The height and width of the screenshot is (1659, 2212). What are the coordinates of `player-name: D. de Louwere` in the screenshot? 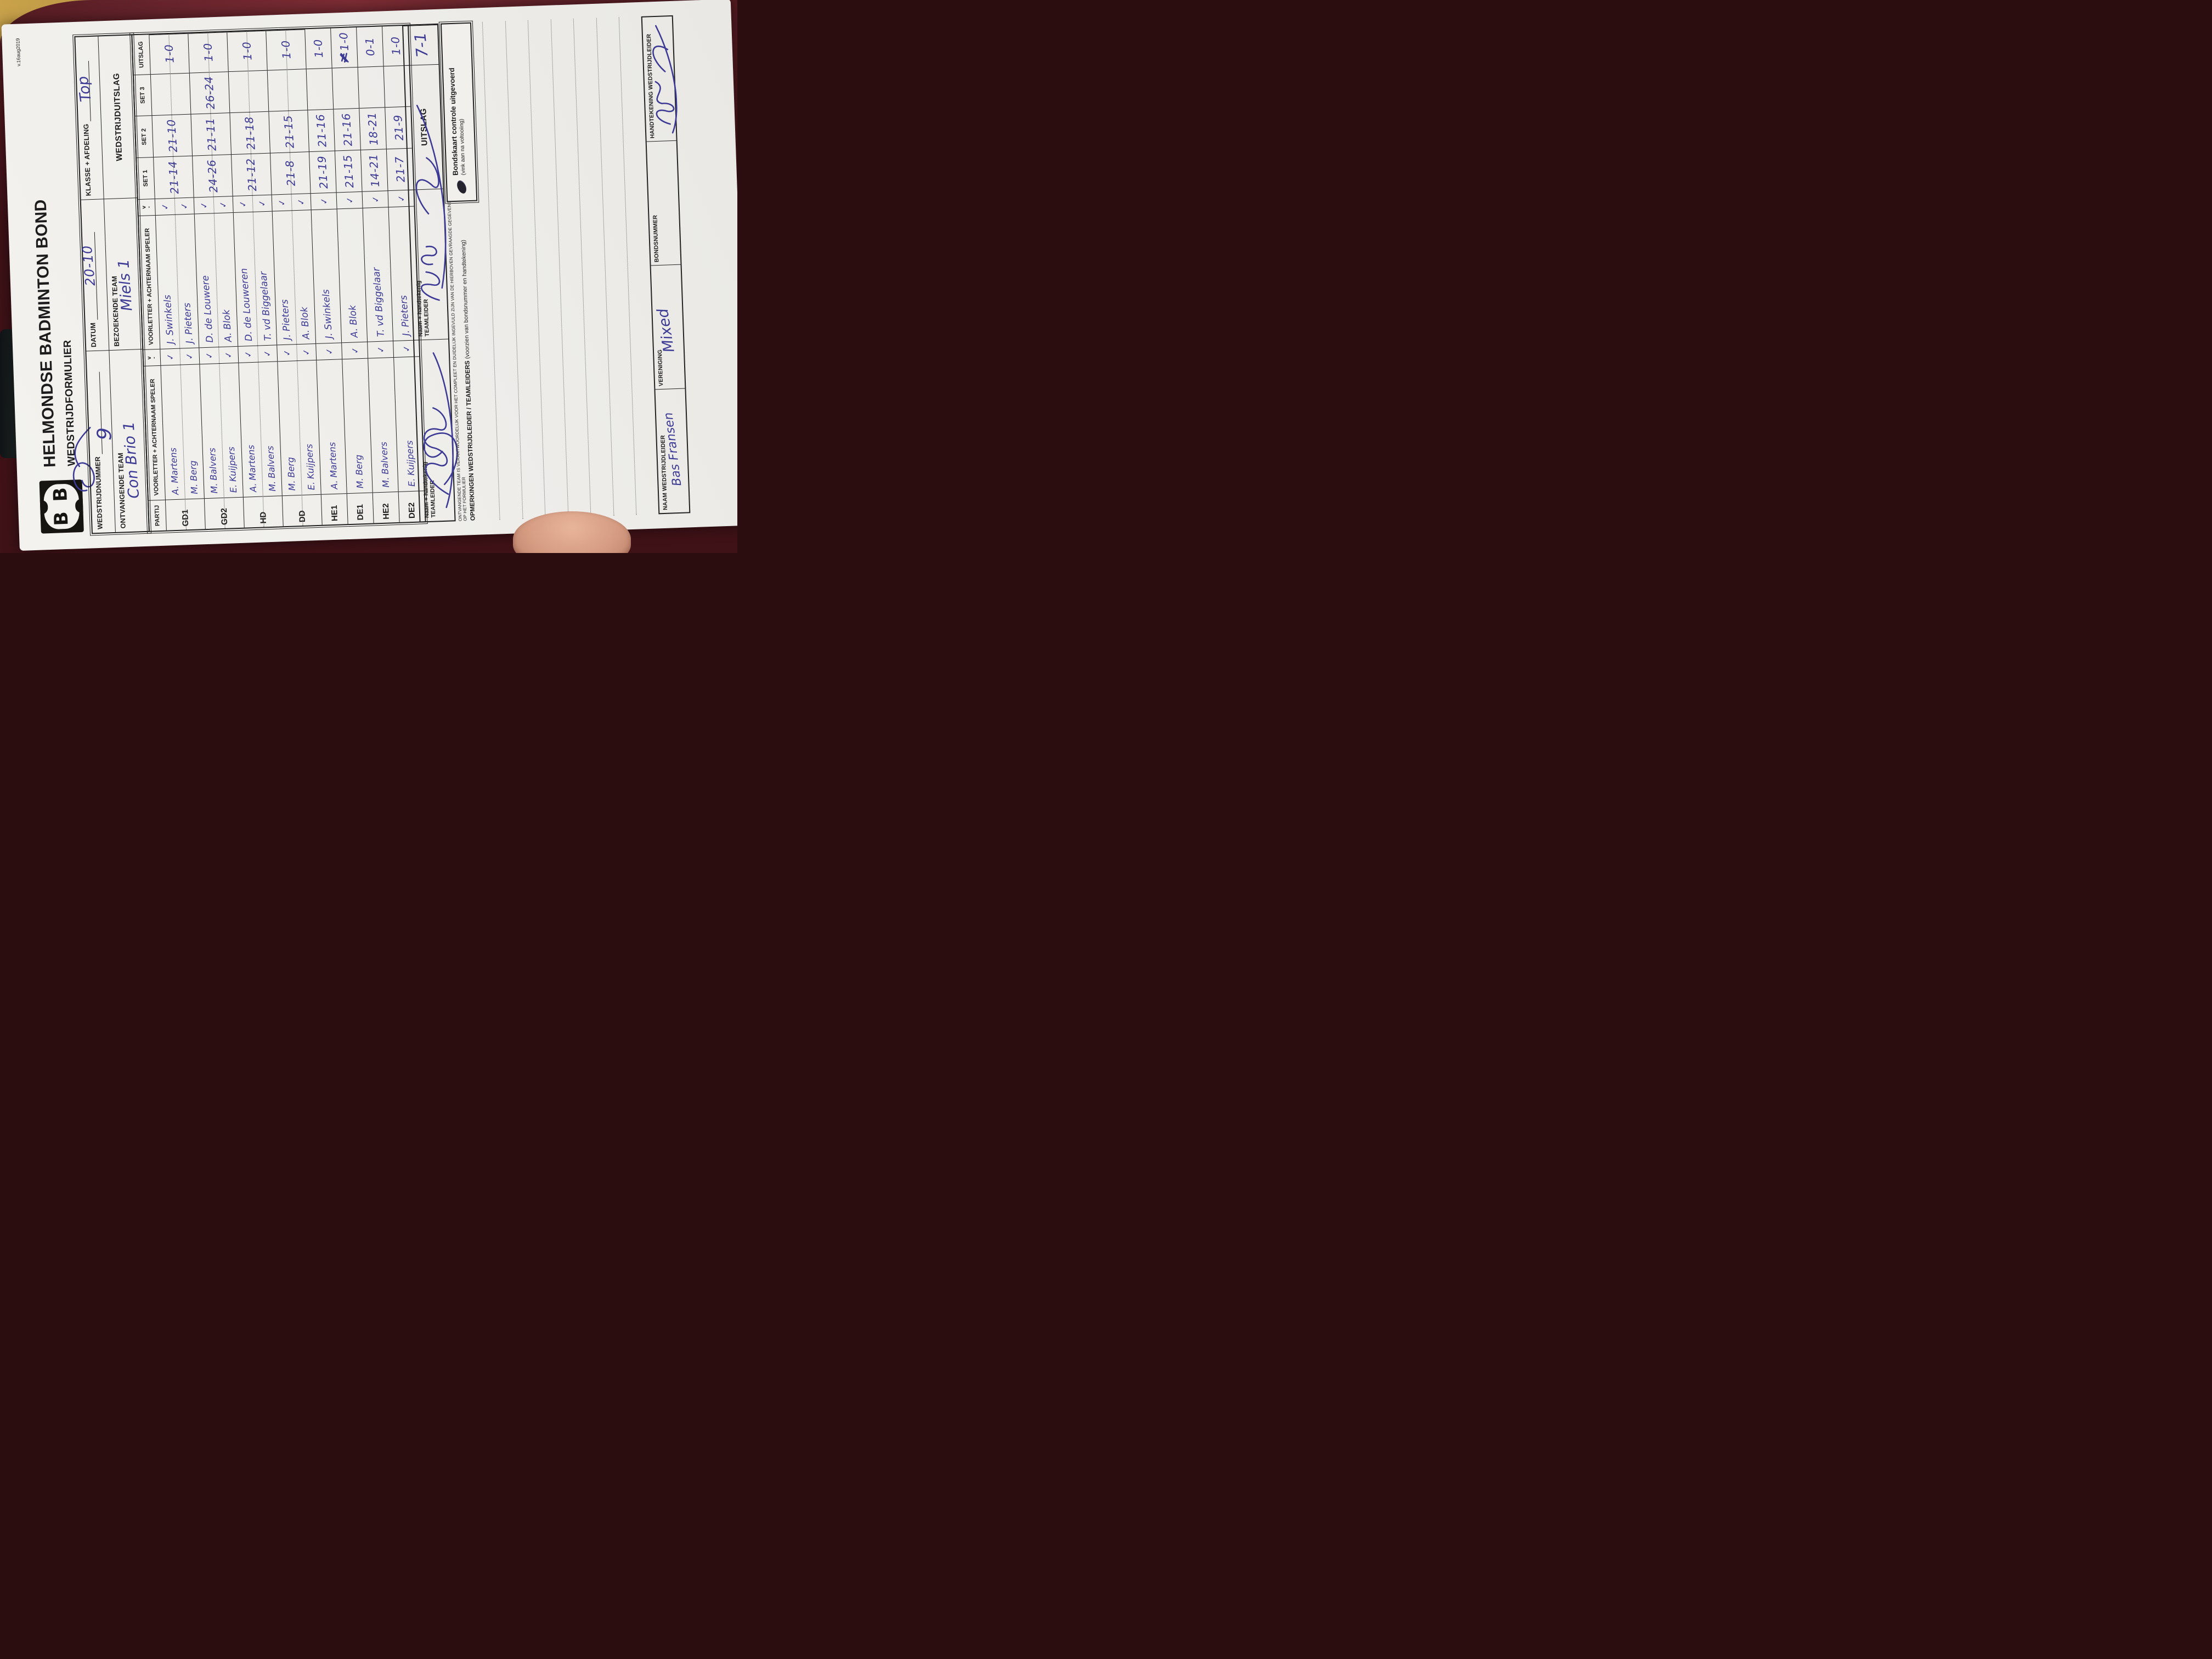 It's located at (208, 309).